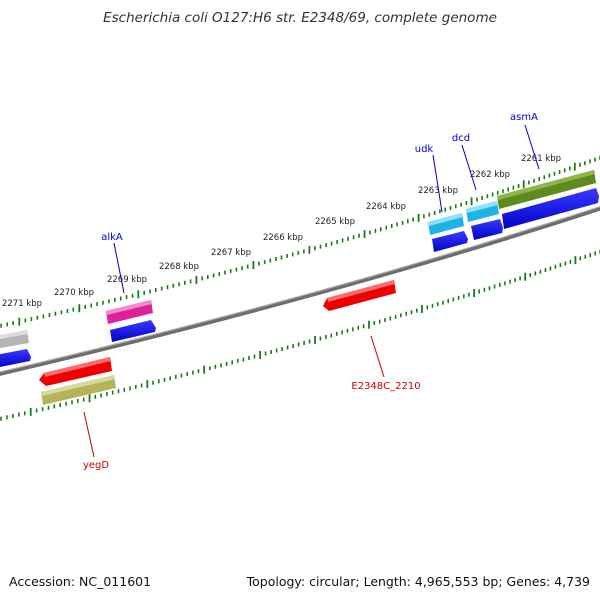 This screenshot has width=600, height=600. What do you see at coordinates (231, 253) in the screenshot?
I see `ruler-label: 2267 kbp` at bounding box center [231, 253].